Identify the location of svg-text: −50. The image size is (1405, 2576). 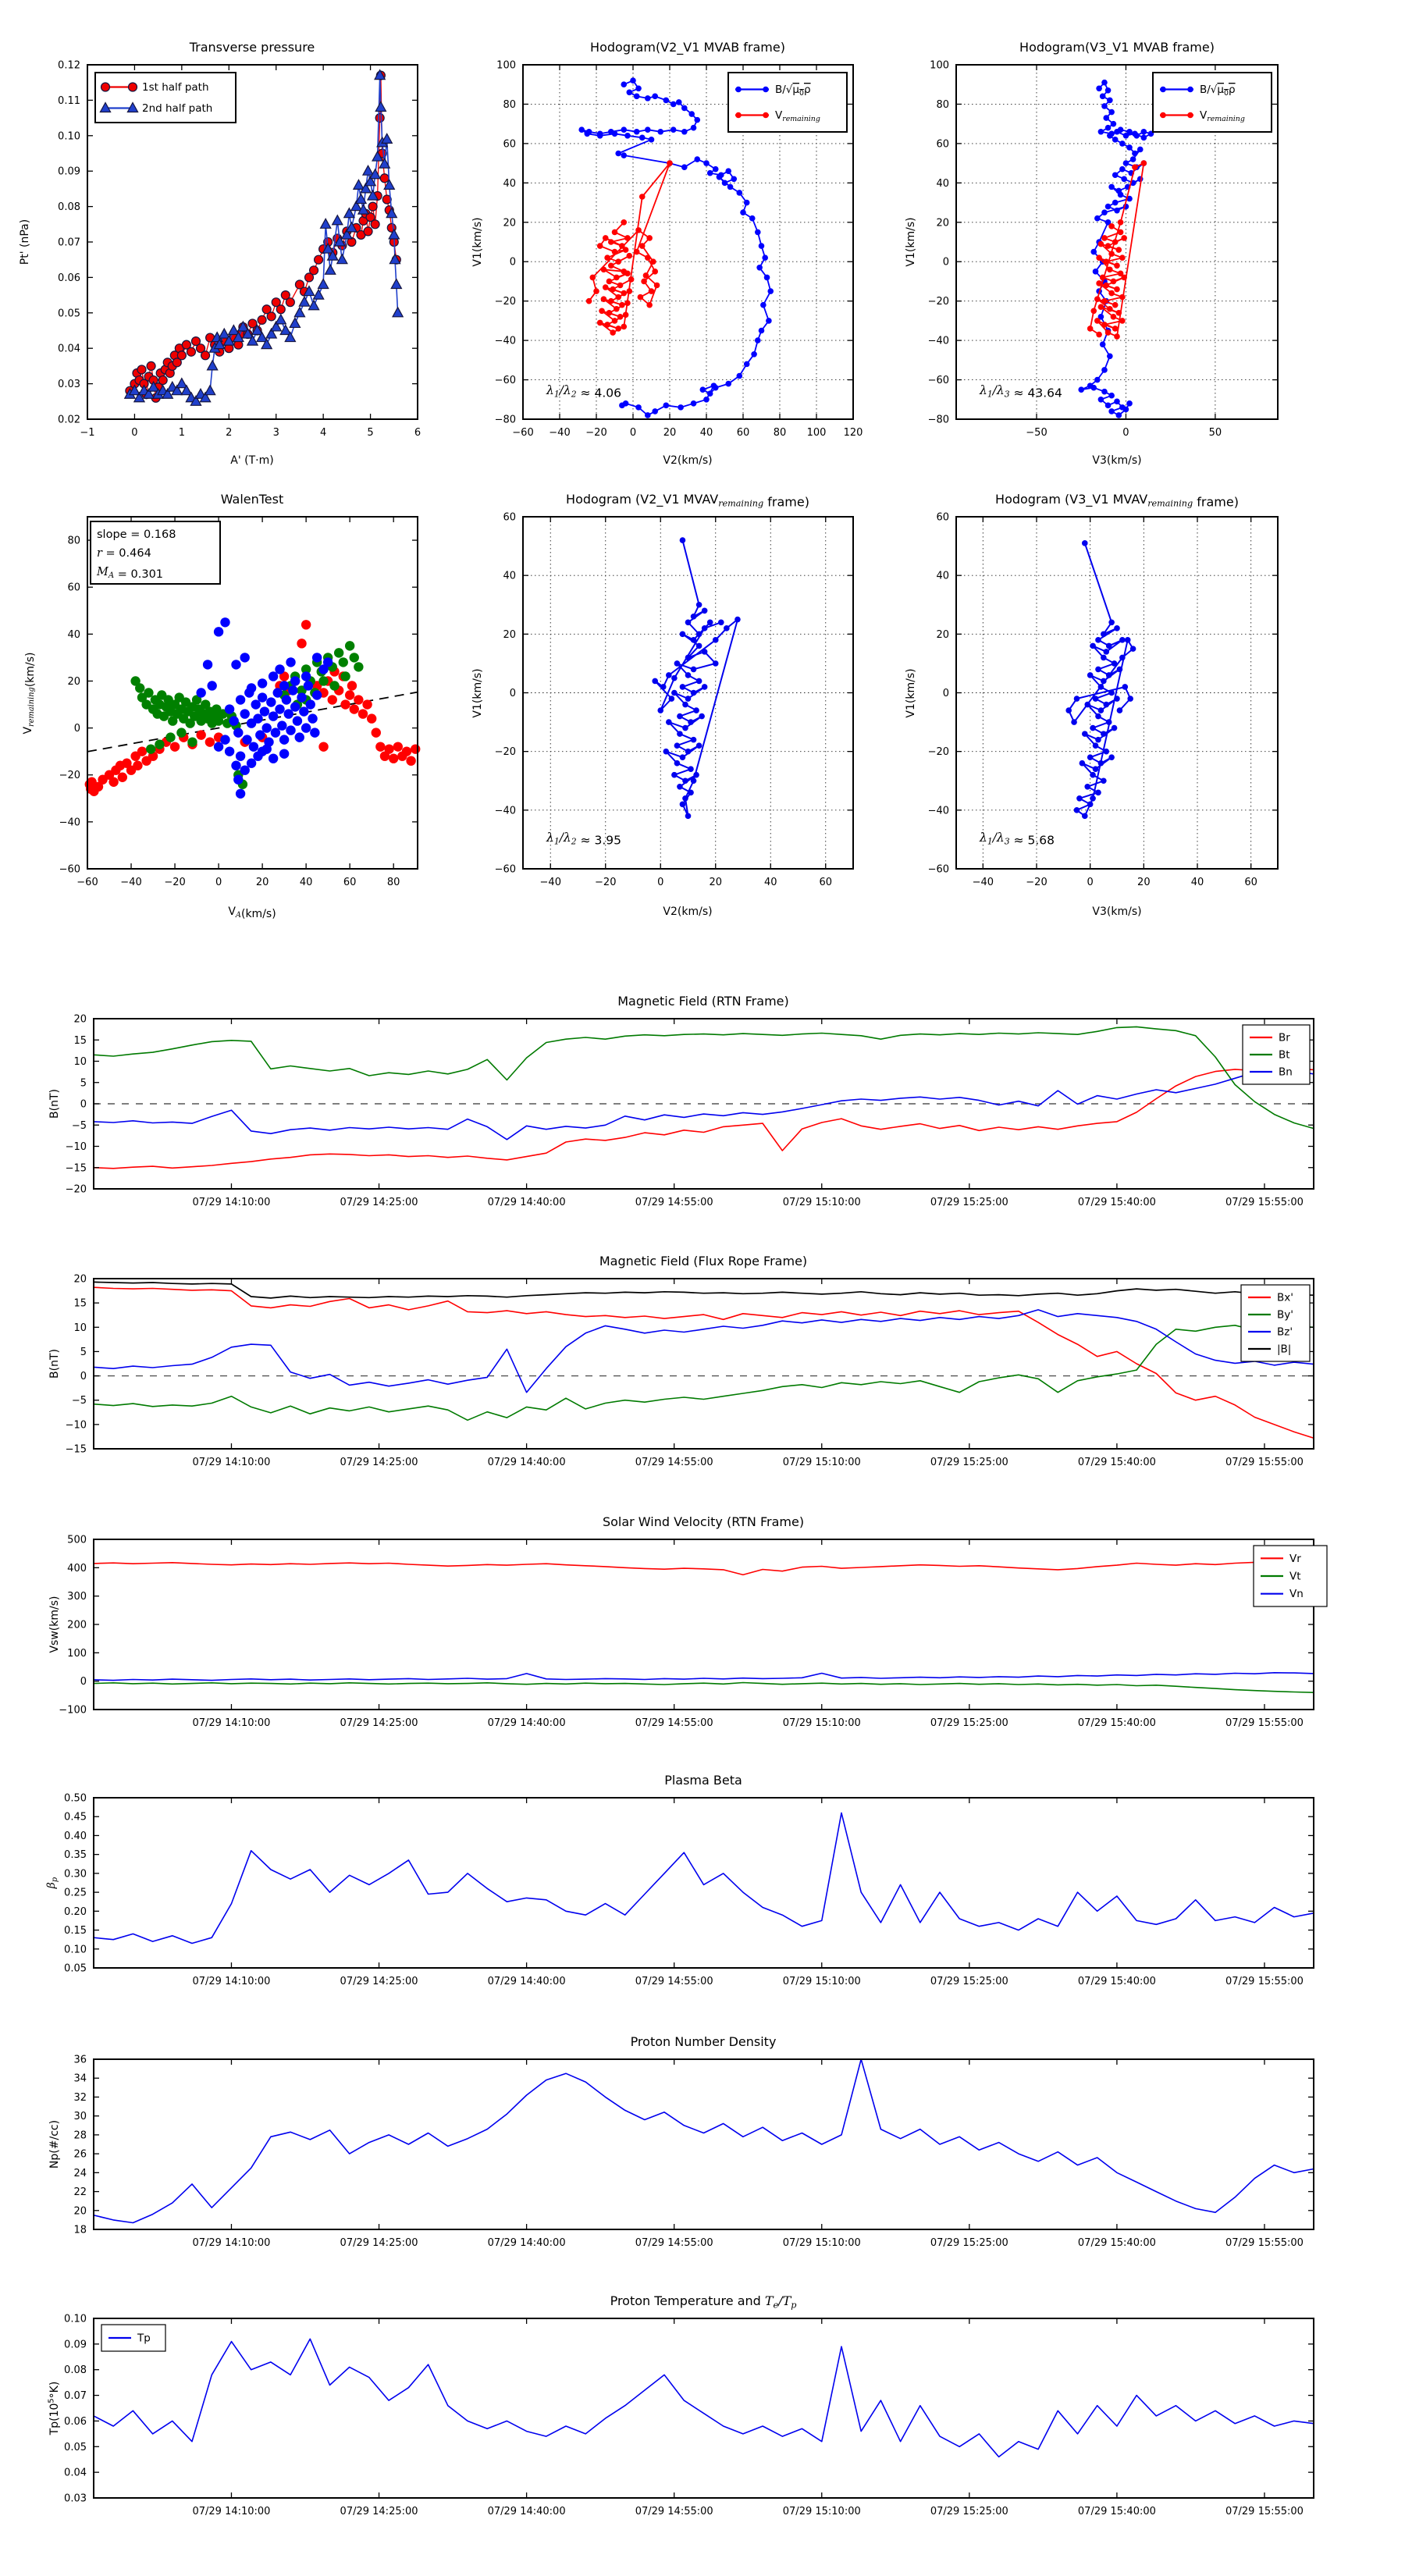
(1036, 433).